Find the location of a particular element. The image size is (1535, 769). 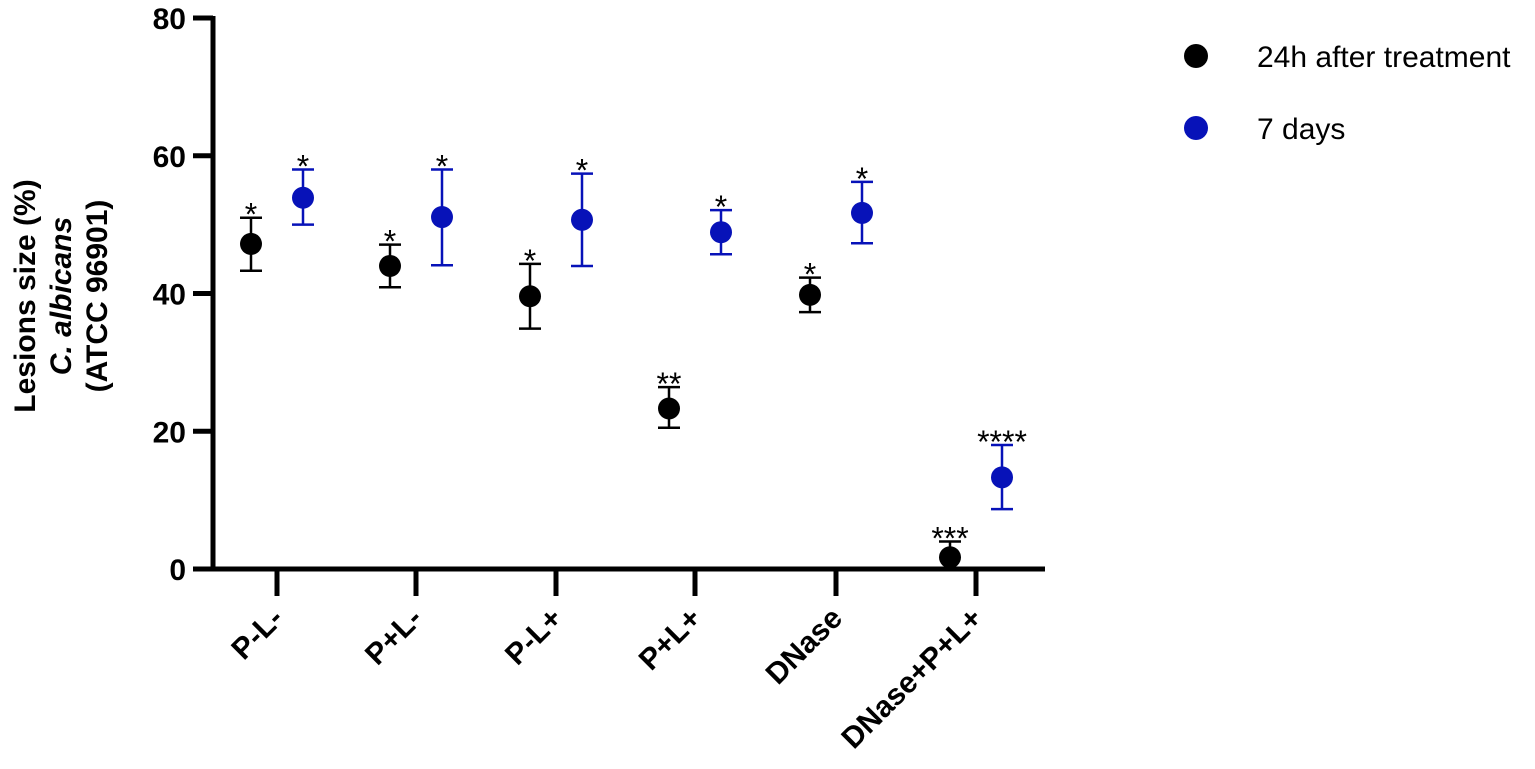

y-tick-label: 60 is located at coordinates (169, 157).